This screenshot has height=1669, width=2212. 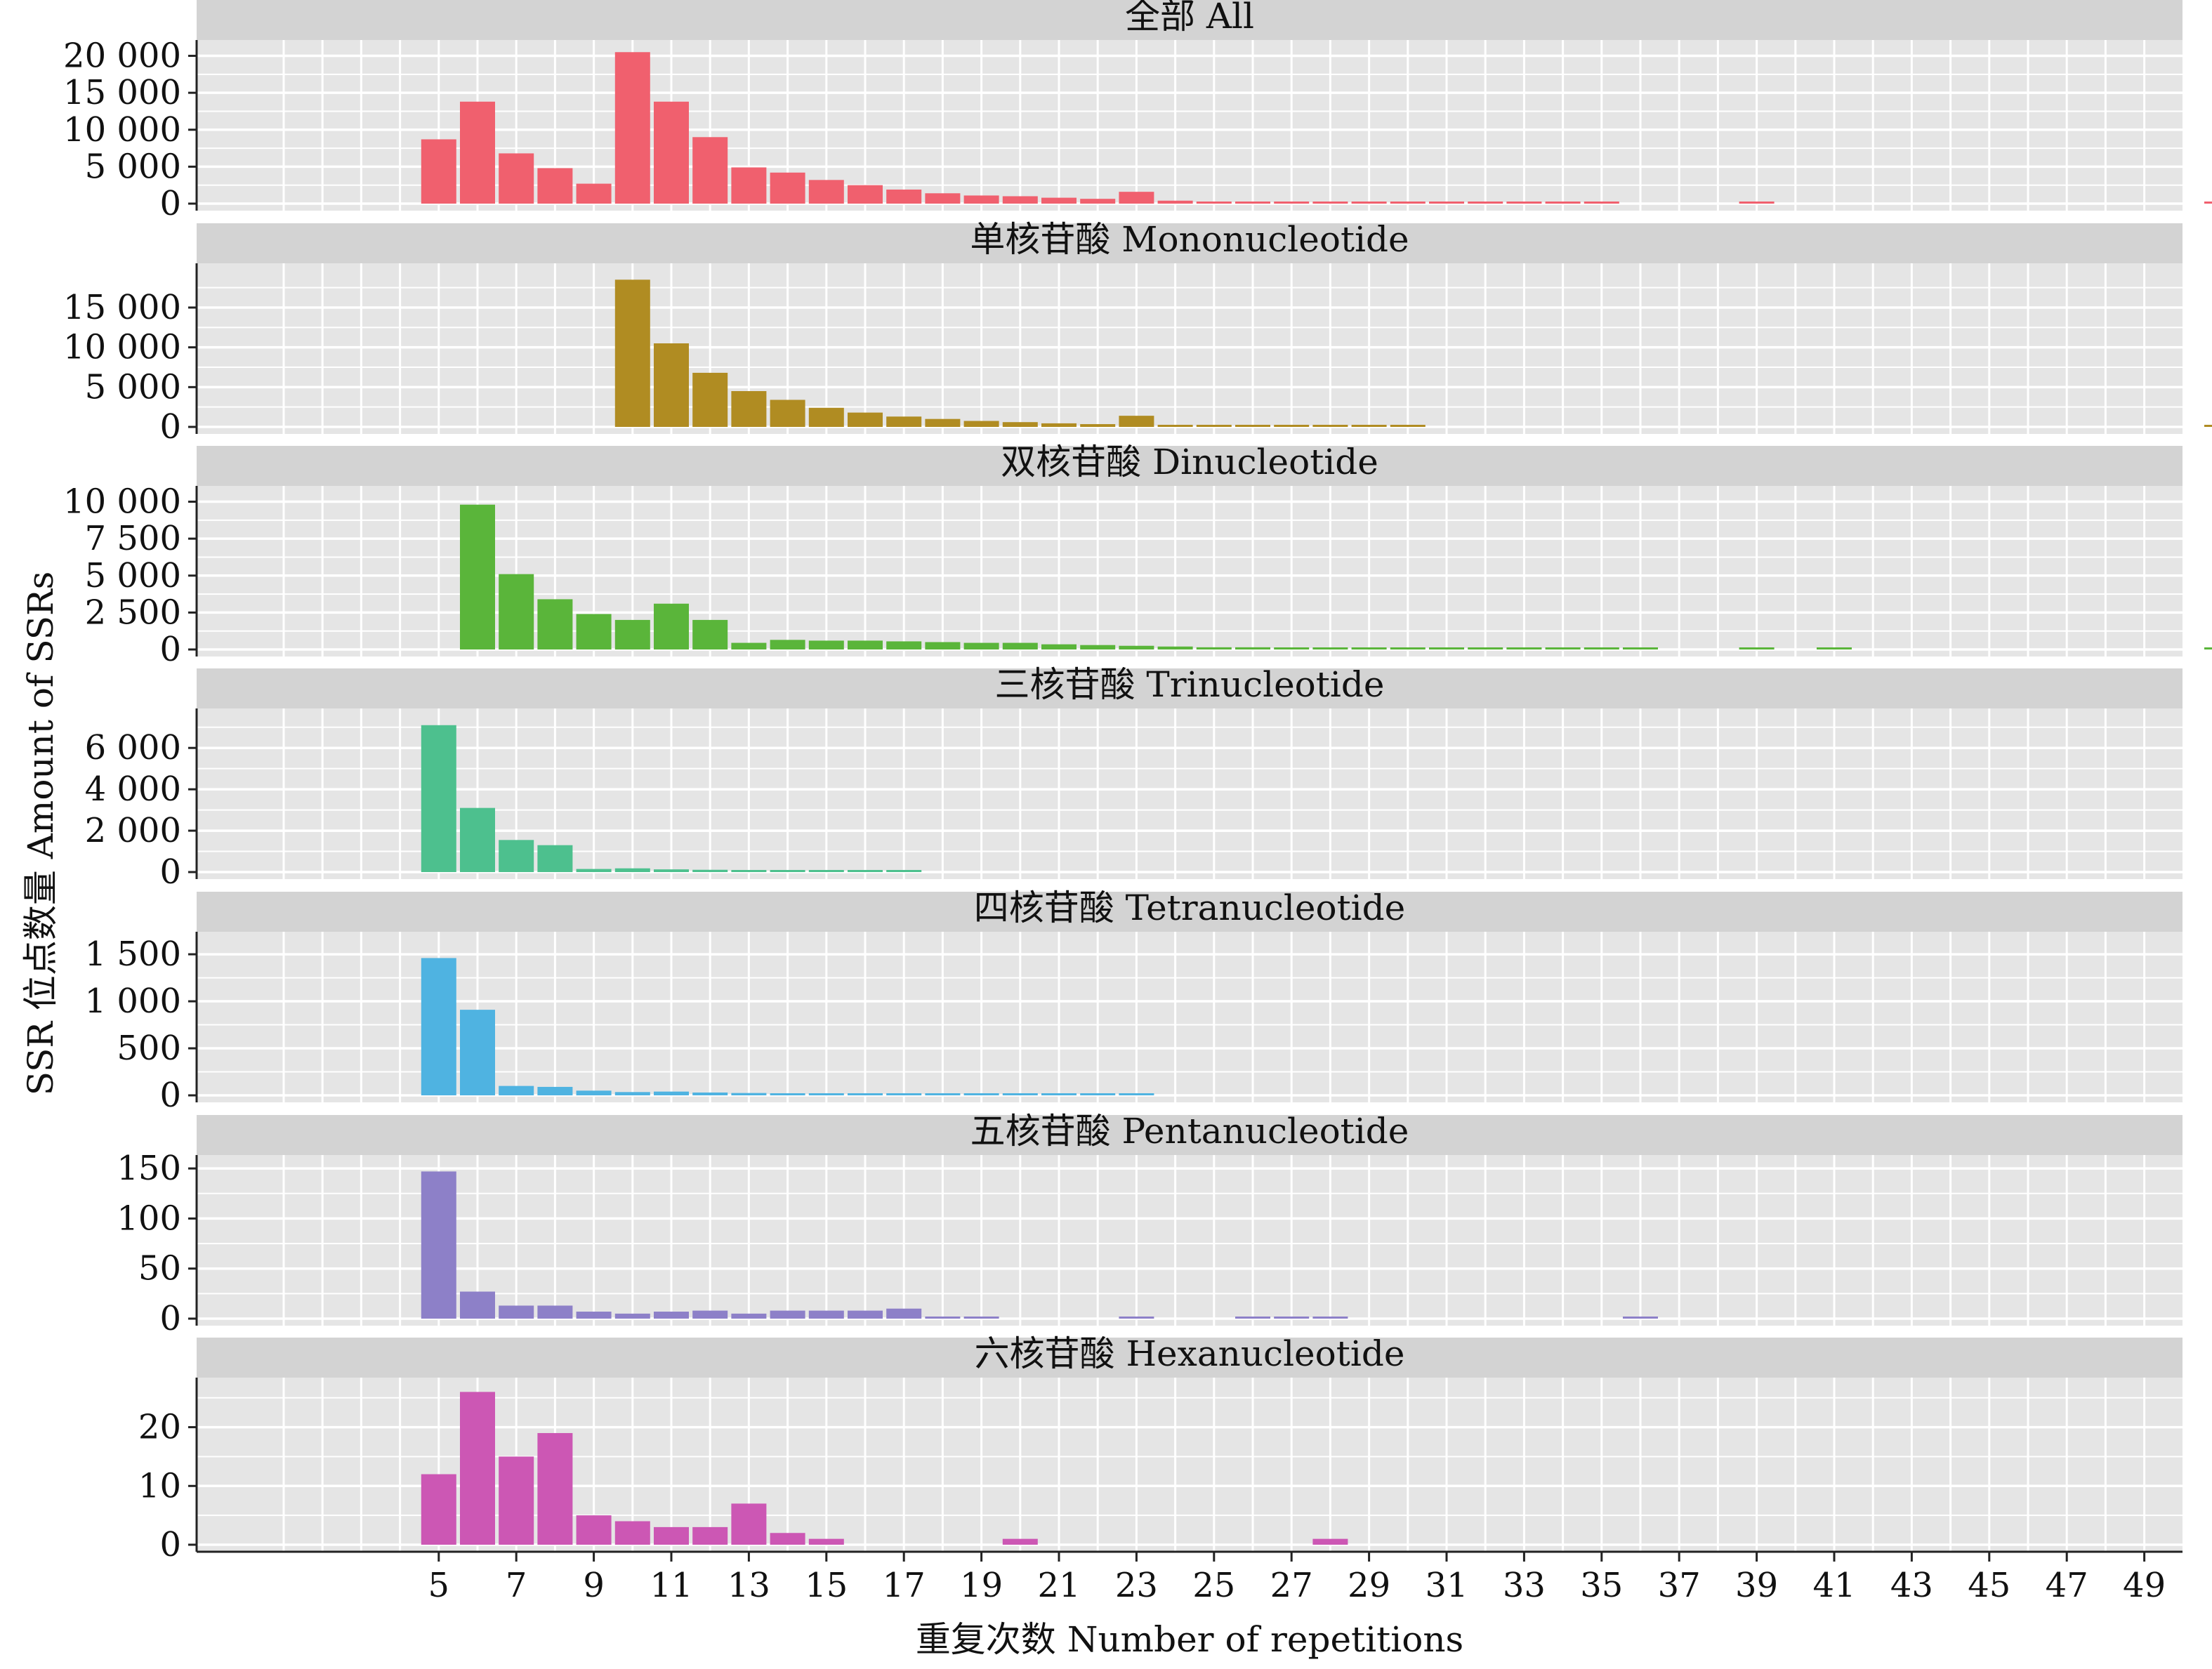 What do you see at coordinates (133, 954) in the screenshot?
I see `y-tick-label: 1 500` at bounding box center [133, 954].